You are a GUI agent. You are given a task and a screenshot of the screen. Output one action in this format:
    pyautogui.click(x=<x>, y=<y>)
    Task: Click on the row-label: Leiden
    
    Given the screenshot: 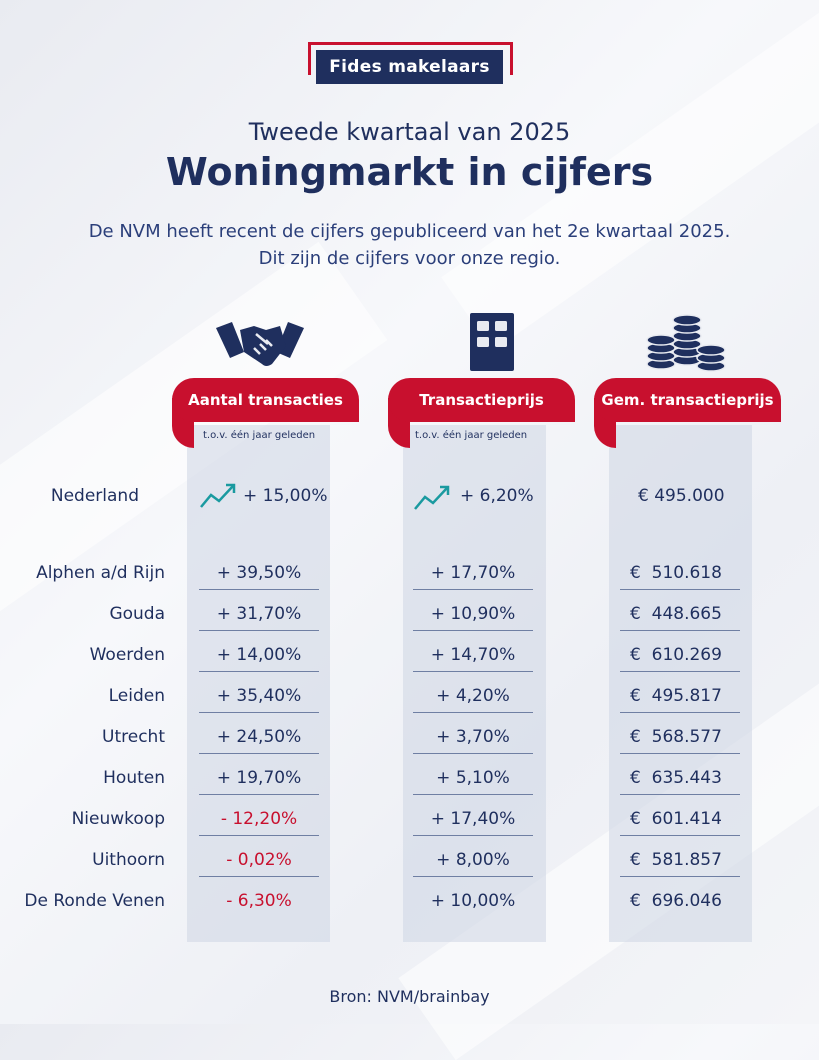 What is the action you would take?
    pyautogui.click(x=136, y=696)
    